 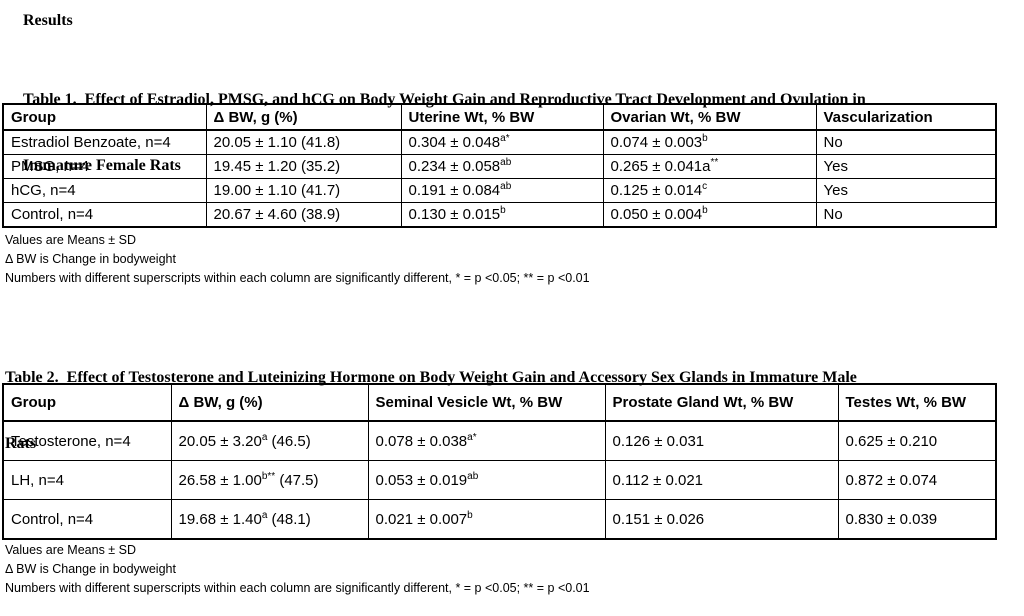 What do you see at coordinates (917, 440) in the screenshot?
I see `table-cell: 0.625 ± 0.210` at bounding box center [917, 440].